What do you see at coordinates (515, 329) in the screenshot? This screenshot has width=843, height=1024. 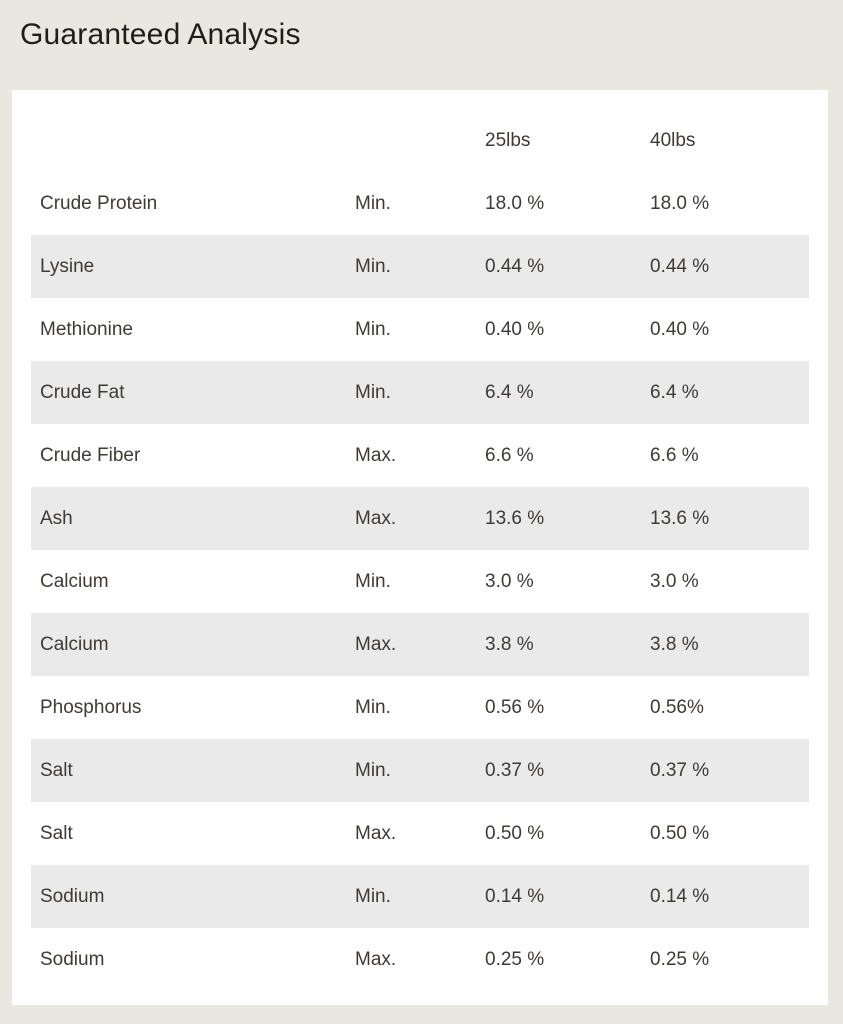 I see `value-25lbs-cell: 0.40 %` at bounding box center [515, 329].